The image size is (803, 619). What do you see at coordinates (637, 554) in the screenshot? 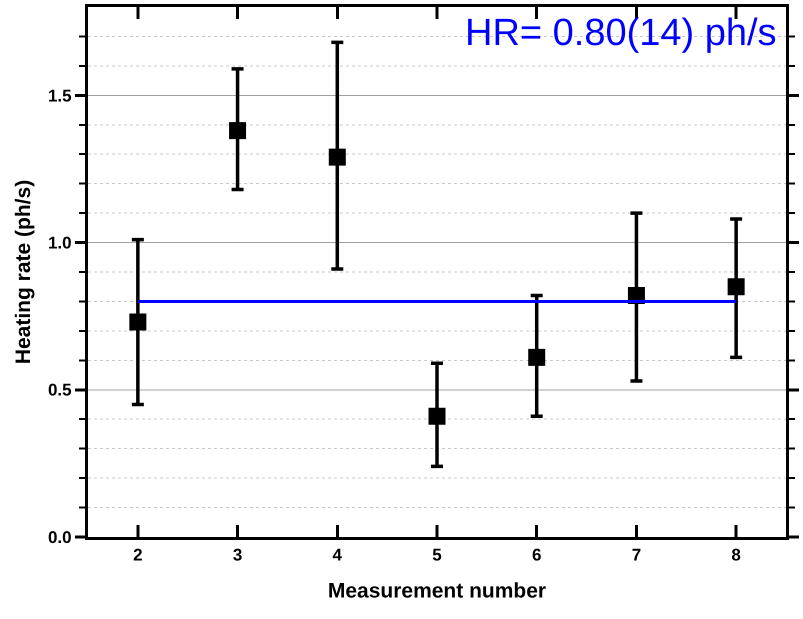
I see `x-tick-label: 7` at bounding box center [637, 554].